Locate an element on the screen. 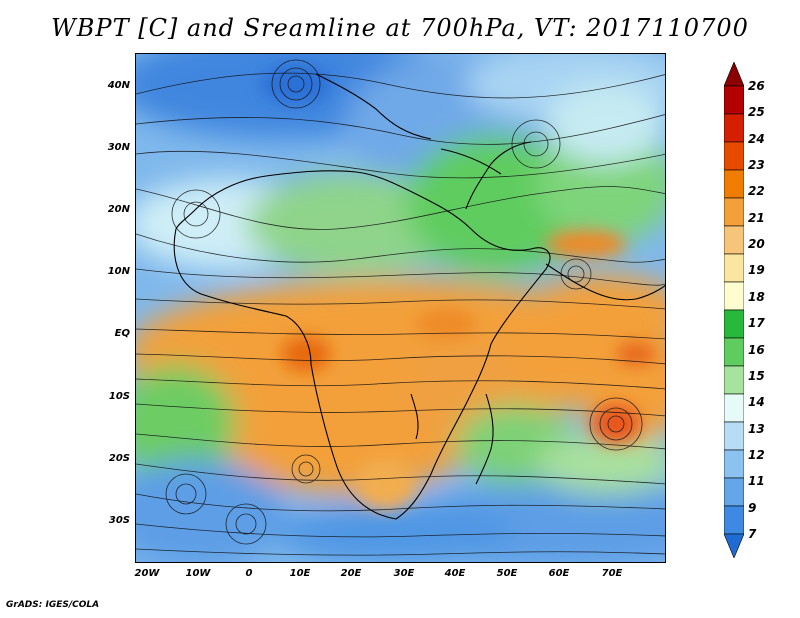 The width and height of the screenshot is (800, 618). colorbar-tick-label: 13 is located at coordinates (756, 428).